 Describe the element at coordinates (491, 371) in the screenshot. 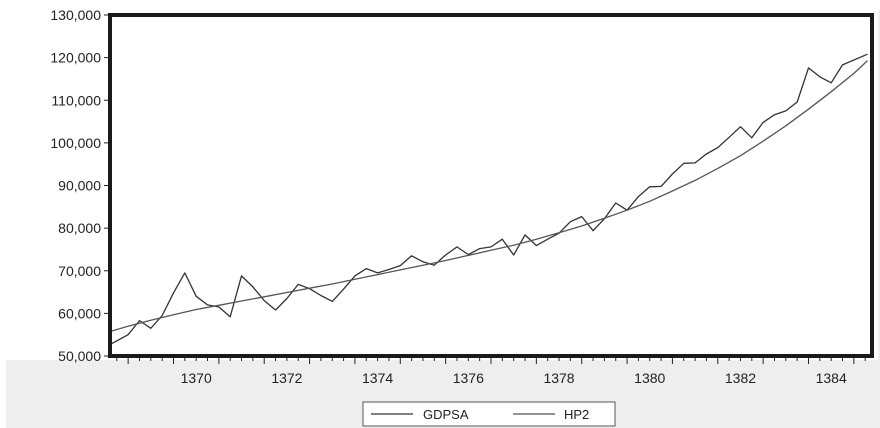

I see `x-axis: 1370 1372 1374 1376 1378 1380 1382 1384` at that location.